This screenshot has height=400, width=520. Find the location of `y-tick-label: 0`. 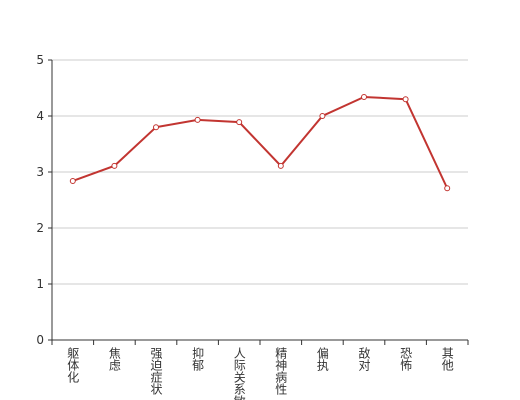

y-tick-label: 0 is located at coordinates (40, 340).